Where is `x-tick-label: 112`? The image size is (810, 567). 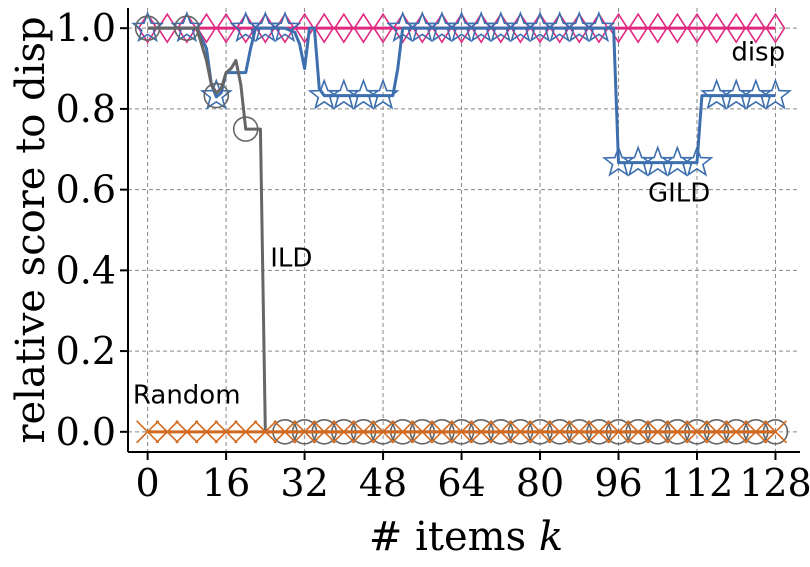 x-tick-label: 112 is located at coordinates (697, 483).